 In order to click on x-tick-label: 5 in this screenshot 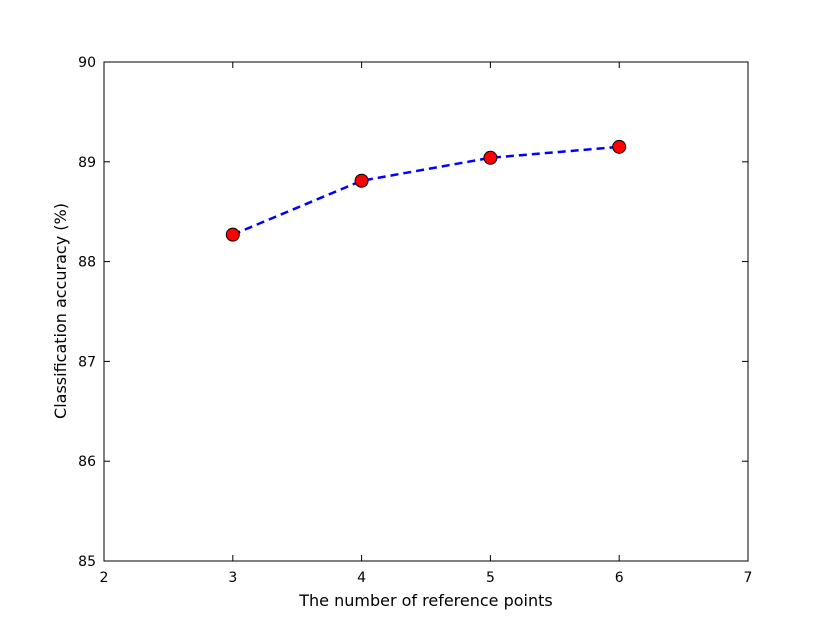, I will do `click(490, 578)`.